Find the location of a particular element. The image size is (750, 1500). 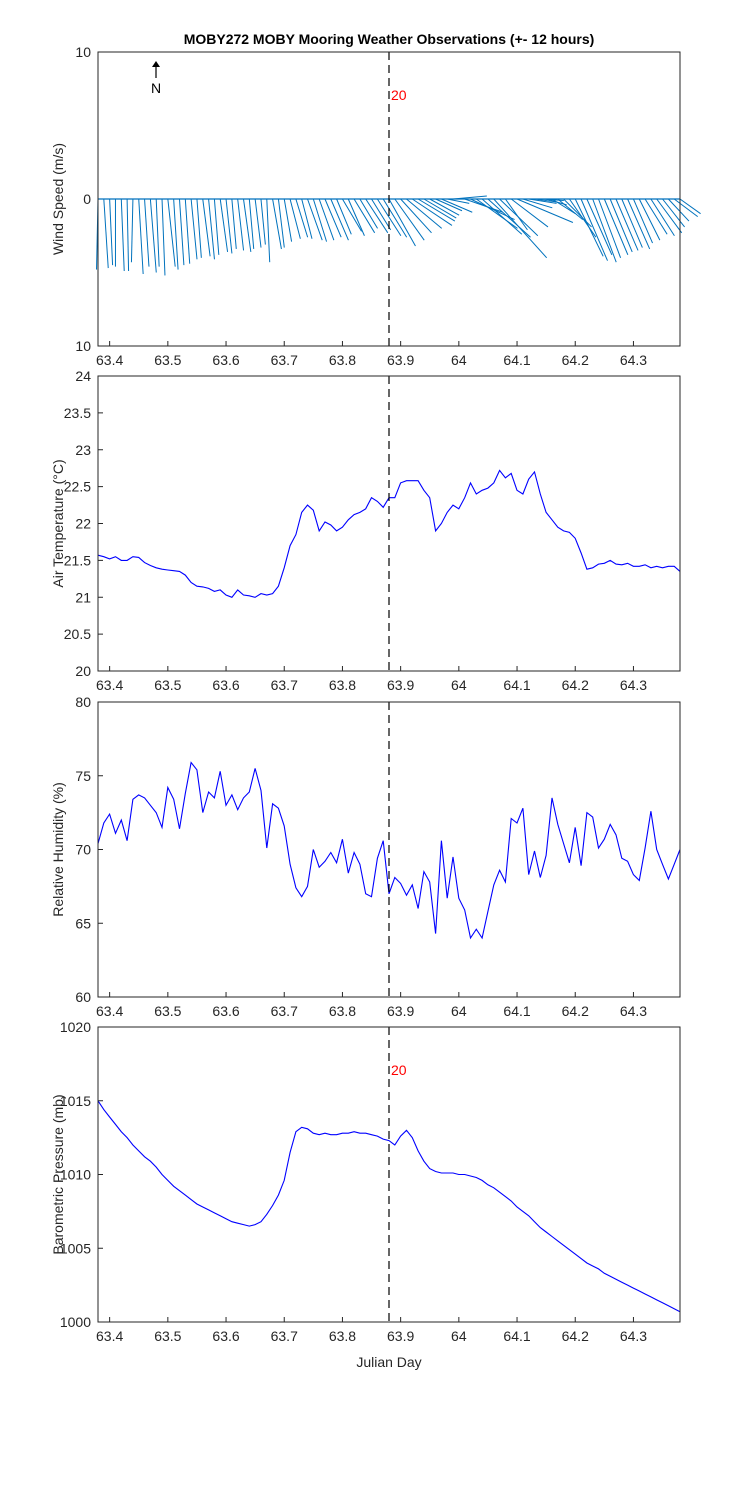

y-tick-label: 60 is located at coordinates (83, 997).